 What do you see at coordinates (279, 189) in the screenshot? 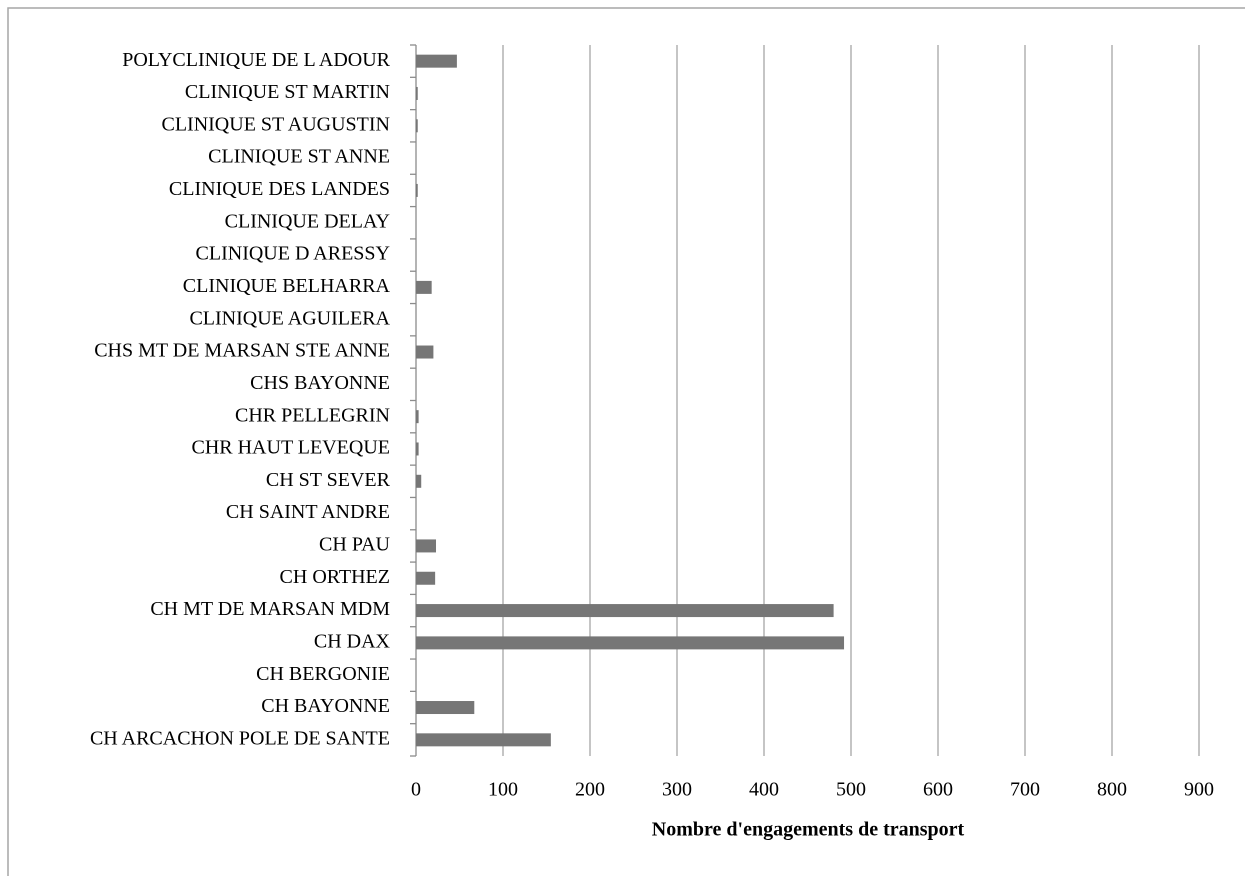
I see `y-tick-label: CLINIQUE DES LANDES` at bounding box center [279, 189].